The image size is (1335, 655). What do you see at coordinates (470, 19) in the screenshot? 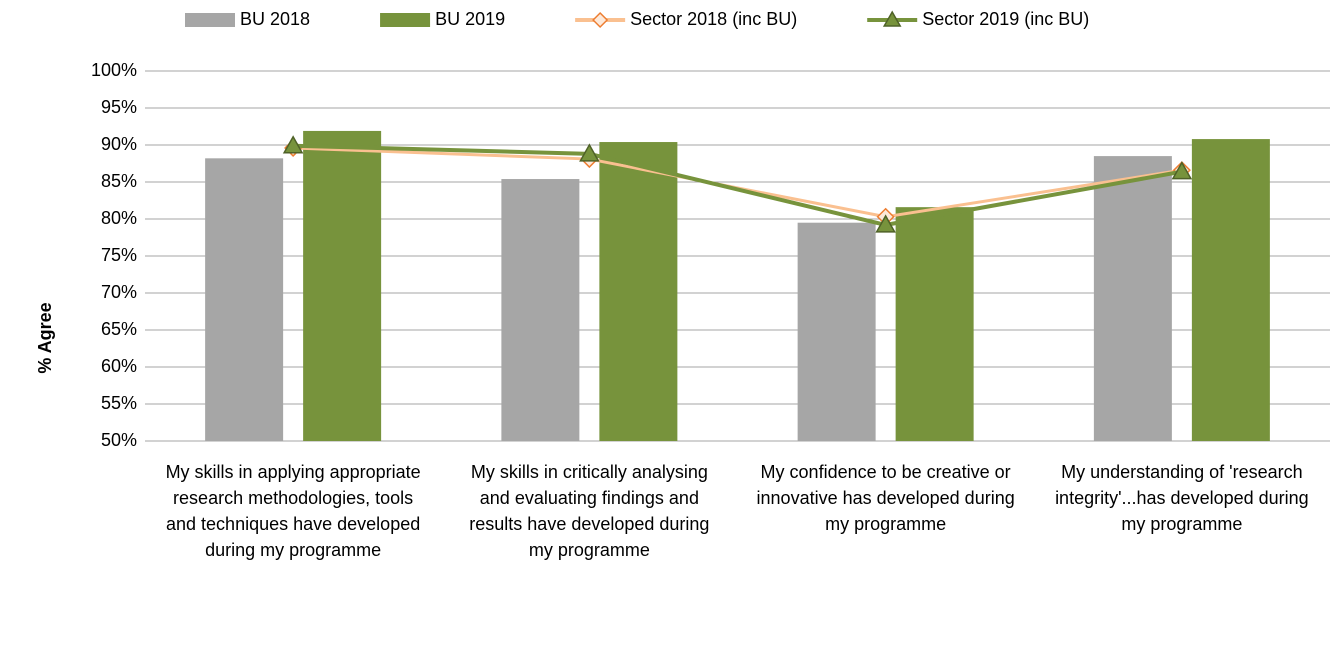
I see `legend-label: BU 2019` at bounding box center [470, 19].